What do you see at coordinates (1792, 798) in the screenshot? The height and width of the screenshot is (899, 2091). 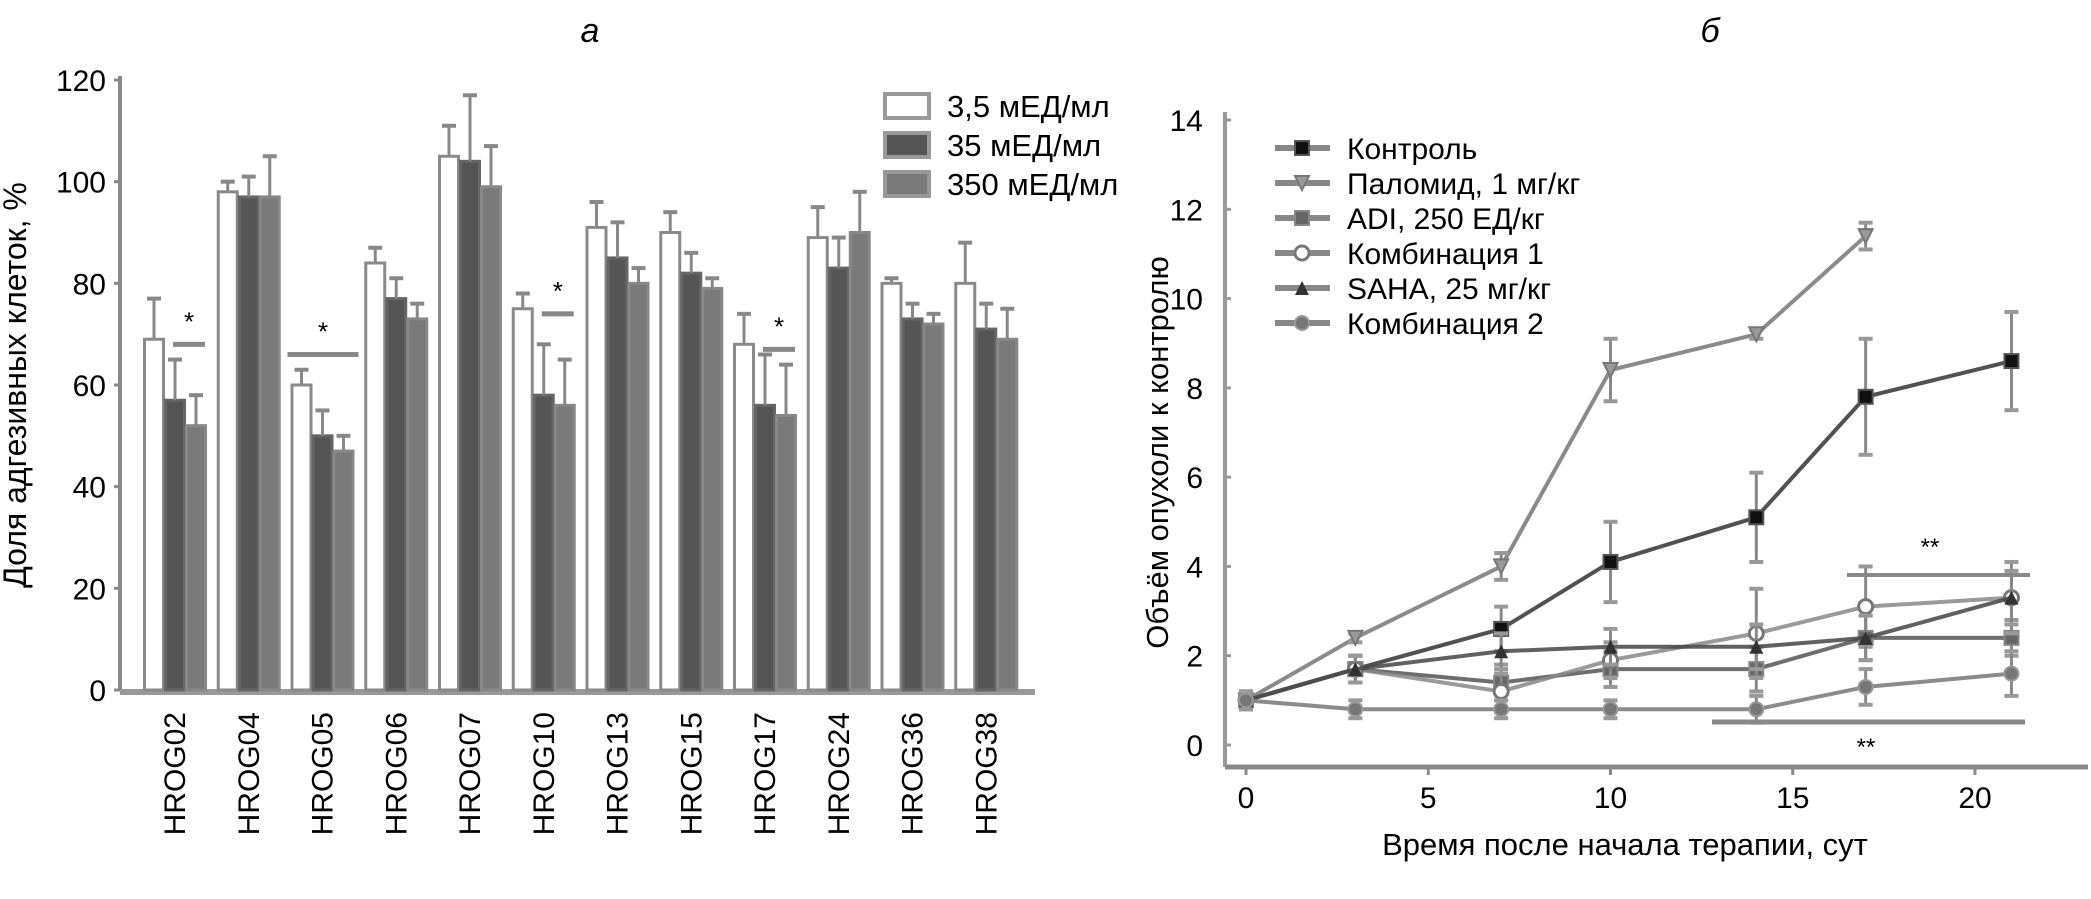 I see `x-tick-label: 15` at bounding box center [1792, 798].